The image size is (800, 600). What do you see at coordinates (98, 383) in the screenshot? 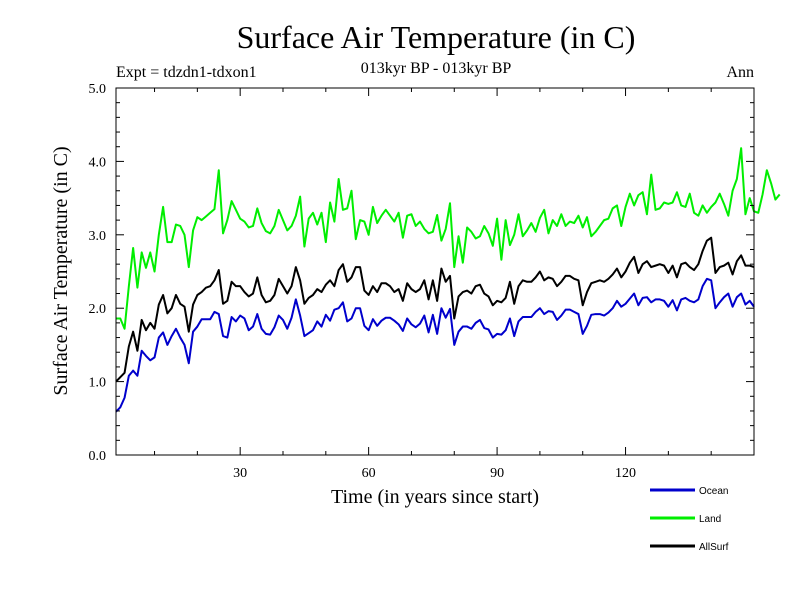
I see `y-tick-label: 1.0` at bounding box center [98, 383].